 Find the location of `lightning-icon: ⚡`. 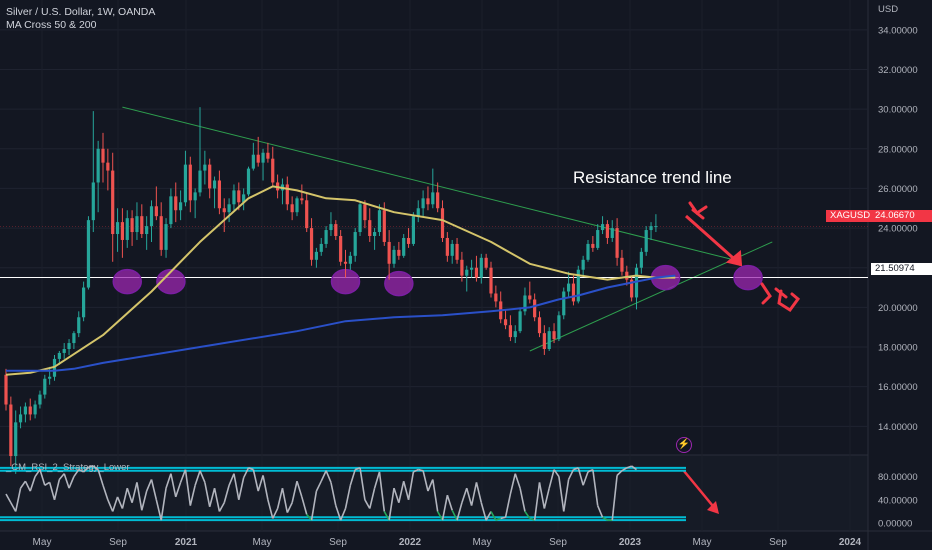

lightning-icon: ⚡ is located at coordinates (684, 445).